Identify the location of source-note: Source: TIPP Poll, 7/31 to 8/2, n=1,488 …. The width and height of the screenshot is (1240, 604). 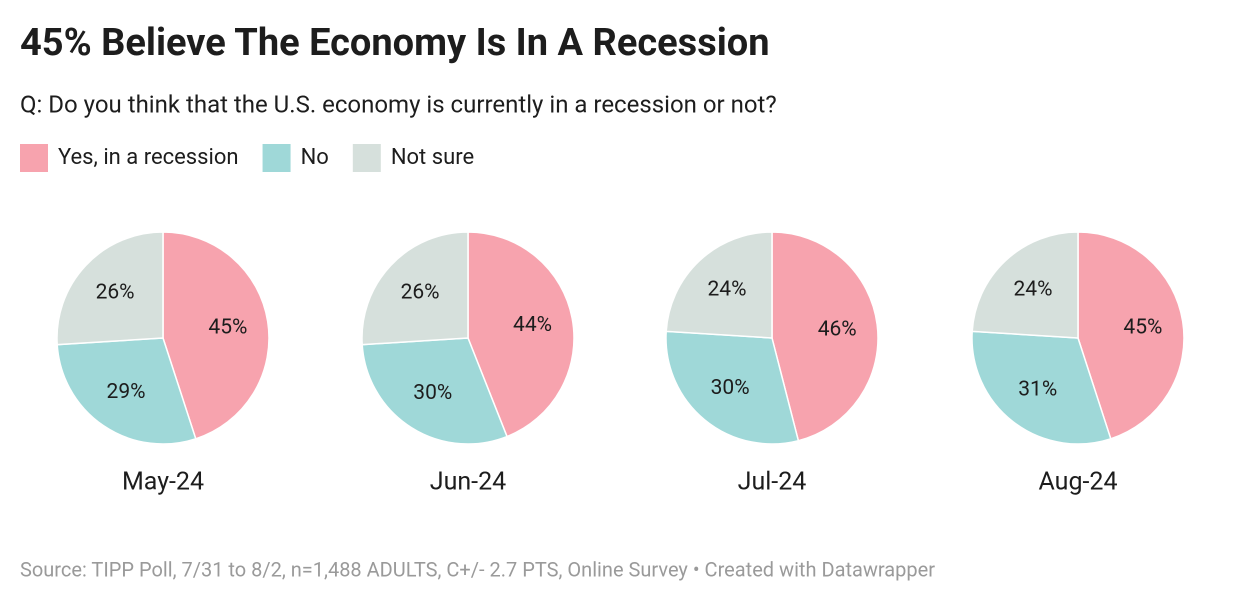
(477, 569).